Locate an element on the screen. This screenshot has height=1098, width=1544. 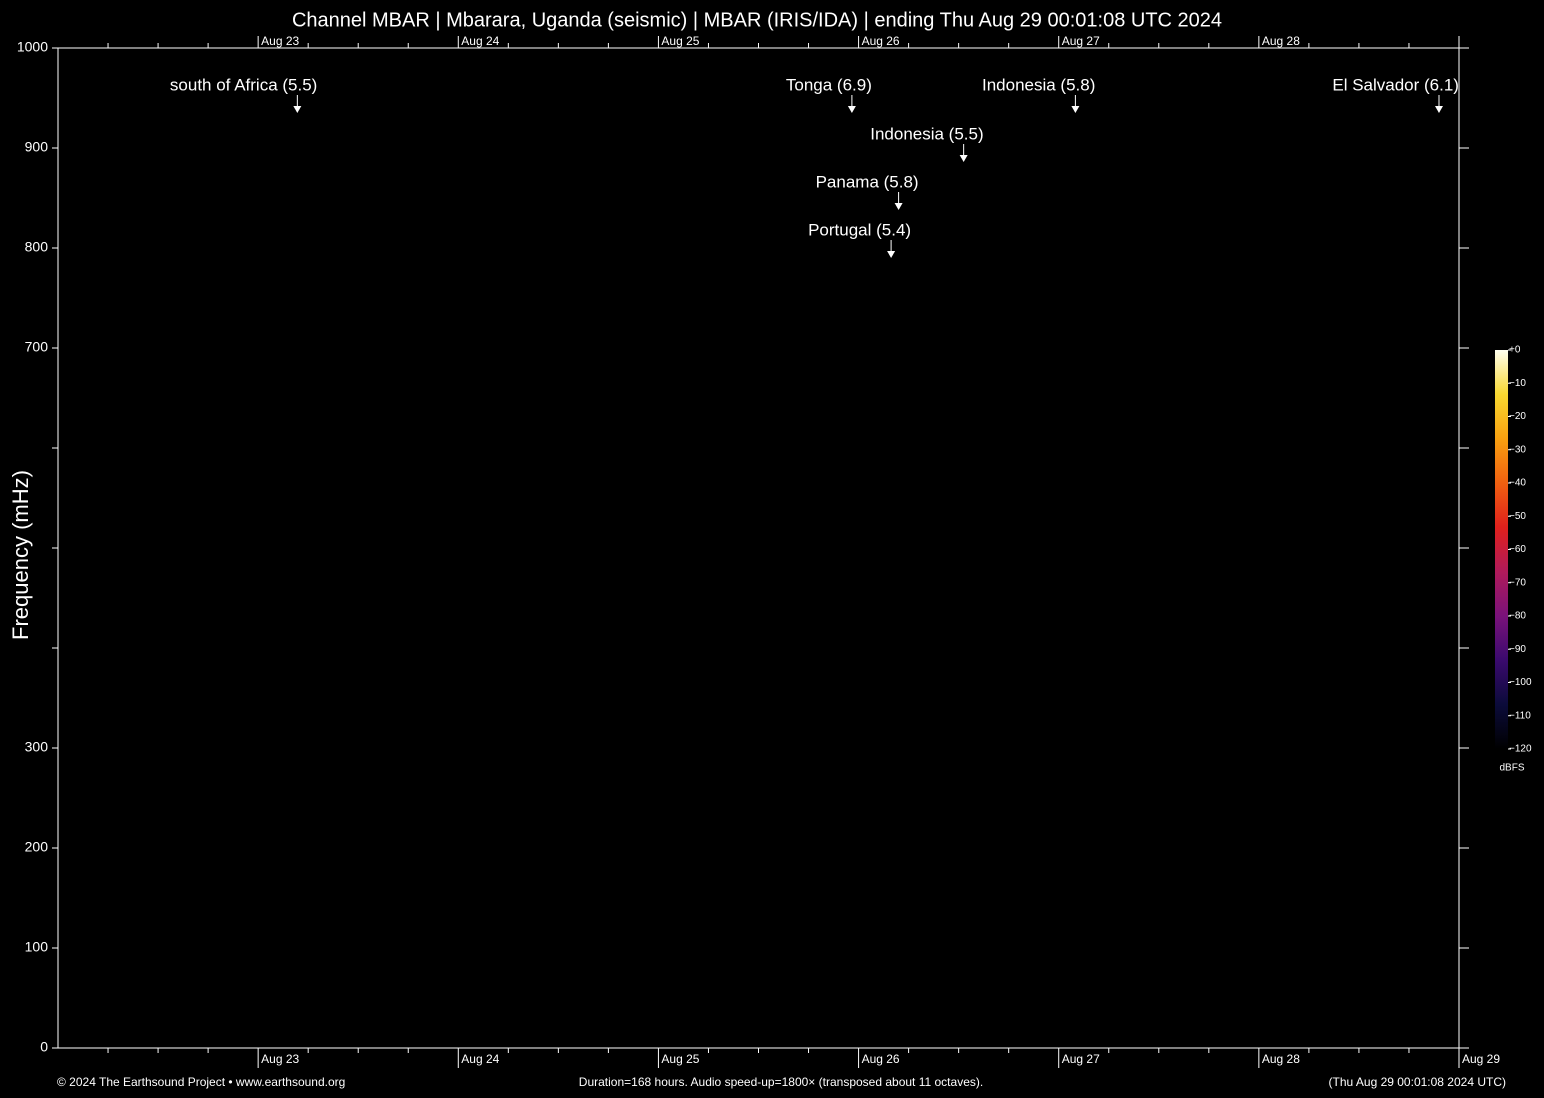
x-tick-label: Aug 28 is located at coordinates (1281, 1059).